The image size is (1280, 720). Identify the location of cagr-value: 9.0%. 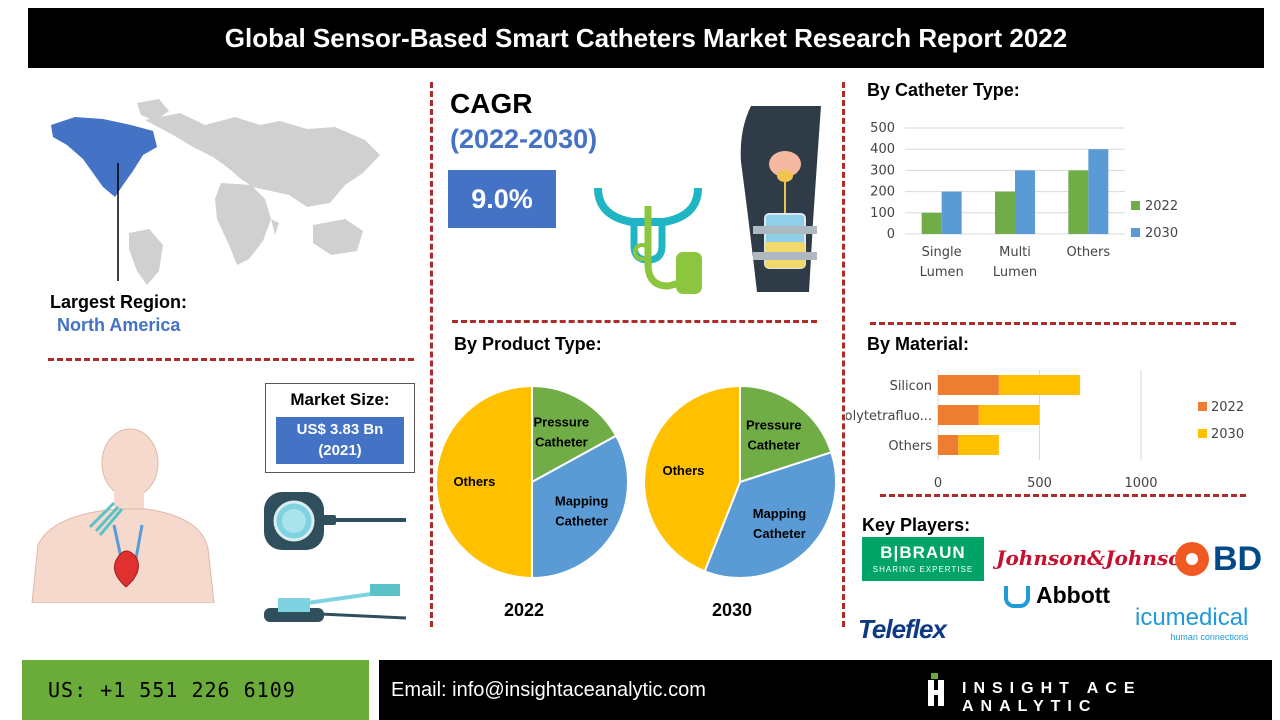
(502, 199).